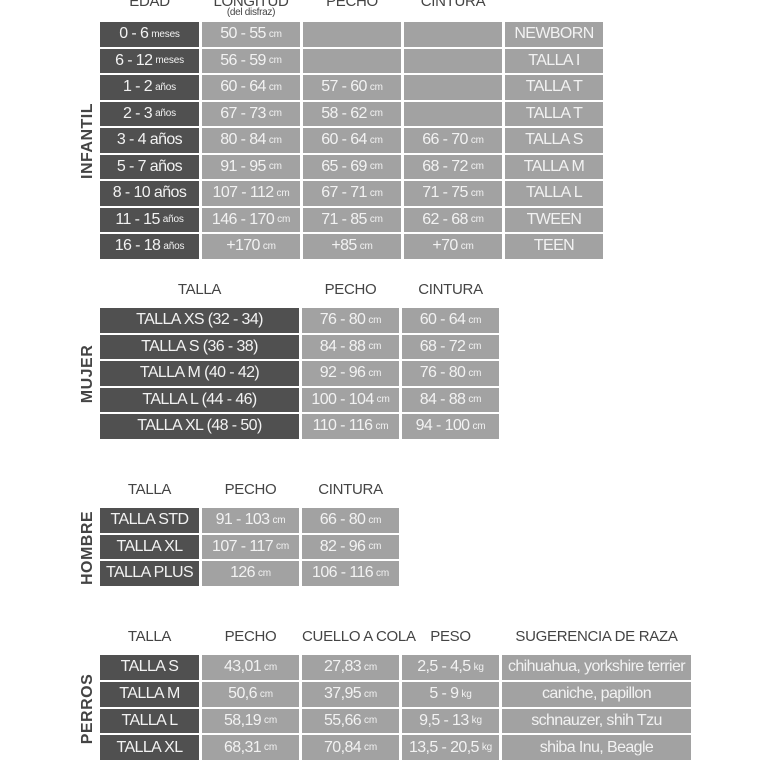 Image resolution: width=770 pixels, height=770 pixels. I want to click on column-header-label: TALLA, so click(149, 489).